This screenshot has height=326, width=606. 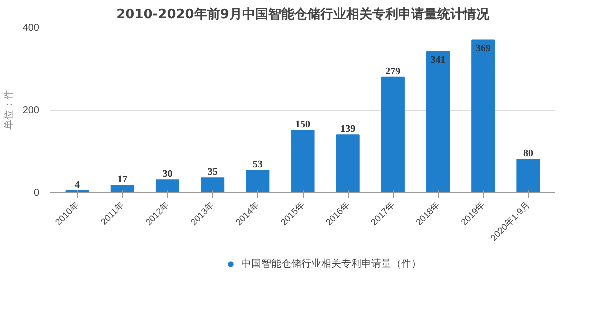 I want to click on y-tick-label: 400, so click(x=31, y=28).